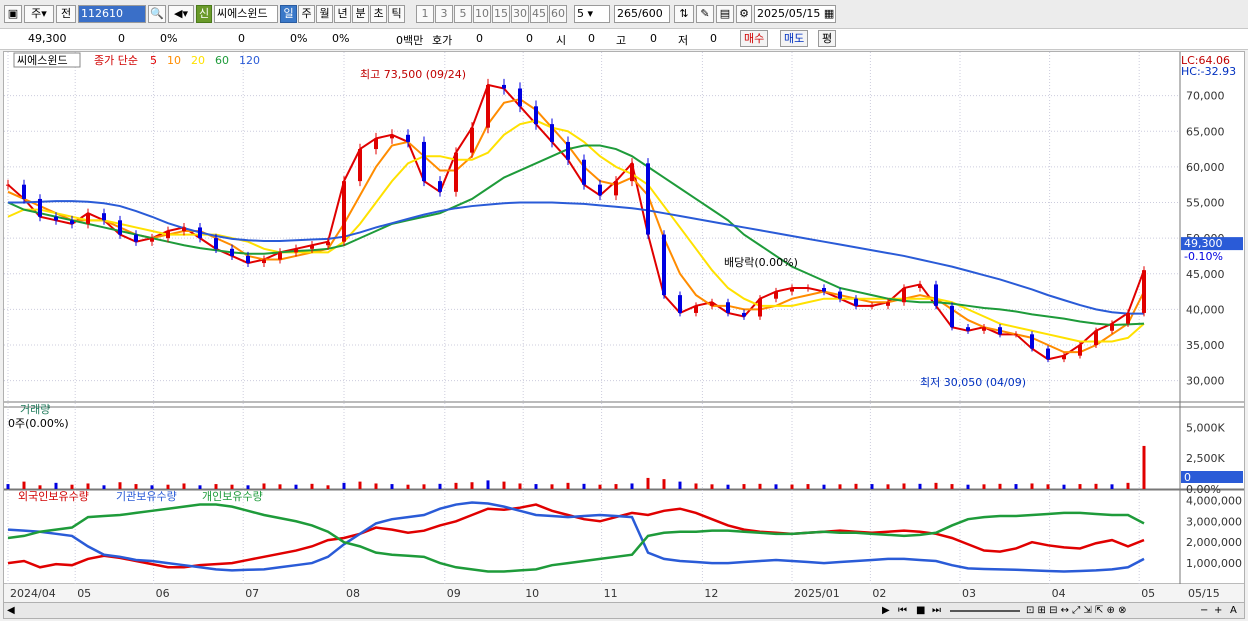 This screenshot has height=621, width=1248. Describe the element at coordinates (11, 610) in the screenshot. I see `scroll-left-icon: ◀` at that location.